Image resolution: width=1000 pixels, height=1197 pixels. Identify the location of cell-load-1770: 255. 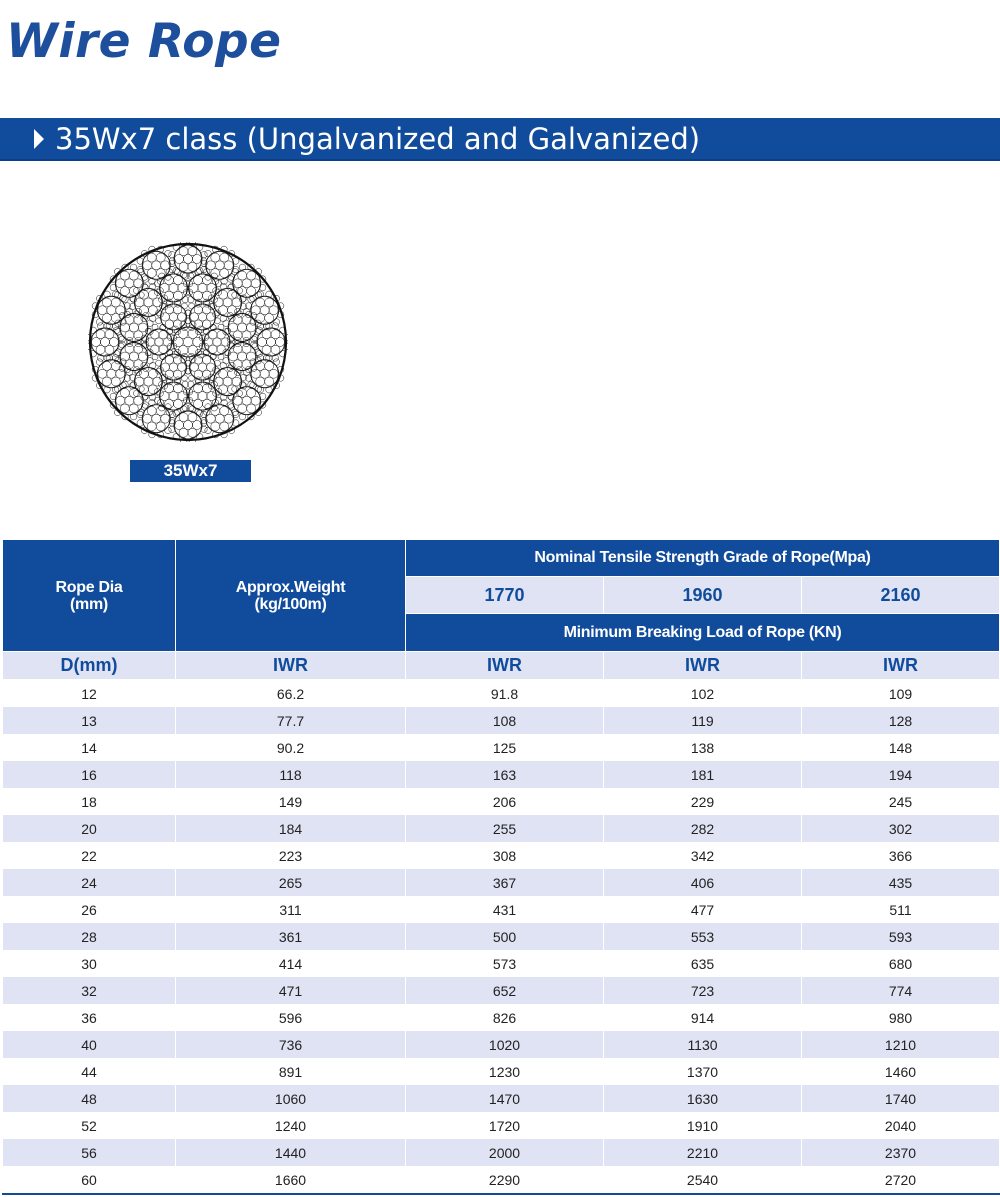
(504, 828).